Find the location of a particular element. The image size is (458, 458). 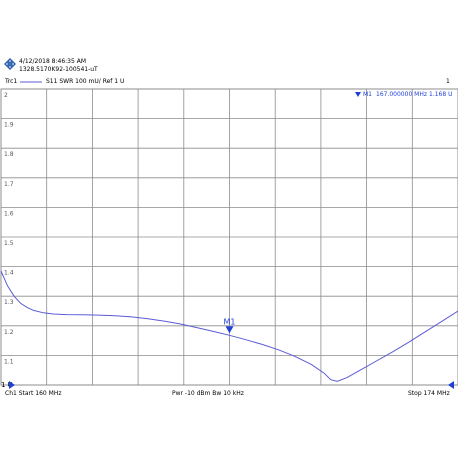

y-tick-labels: 2 1.9 1.8 1.7 1.6 1.5 1.4 1.3 1.2 1.1 1 U is located at coordinates (7, 240).